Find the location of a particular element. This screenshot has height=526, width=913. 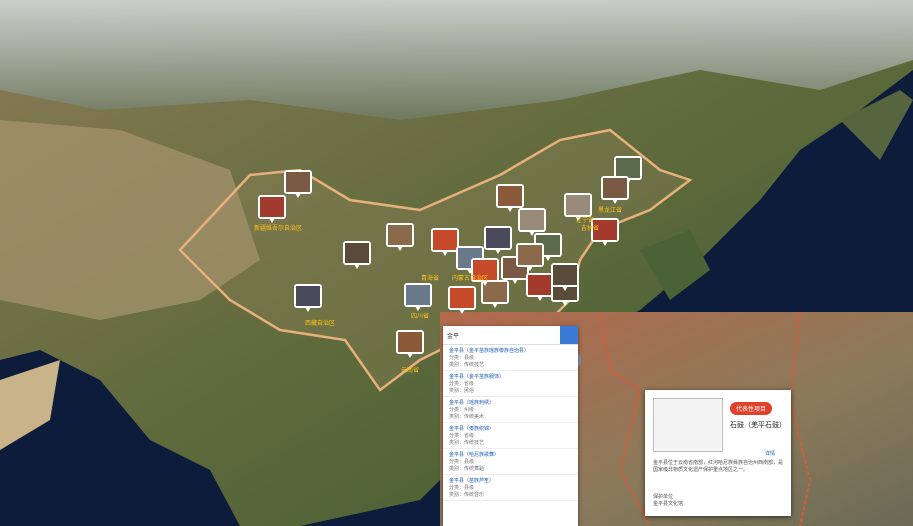

japan is located at coordinates (675, 265).